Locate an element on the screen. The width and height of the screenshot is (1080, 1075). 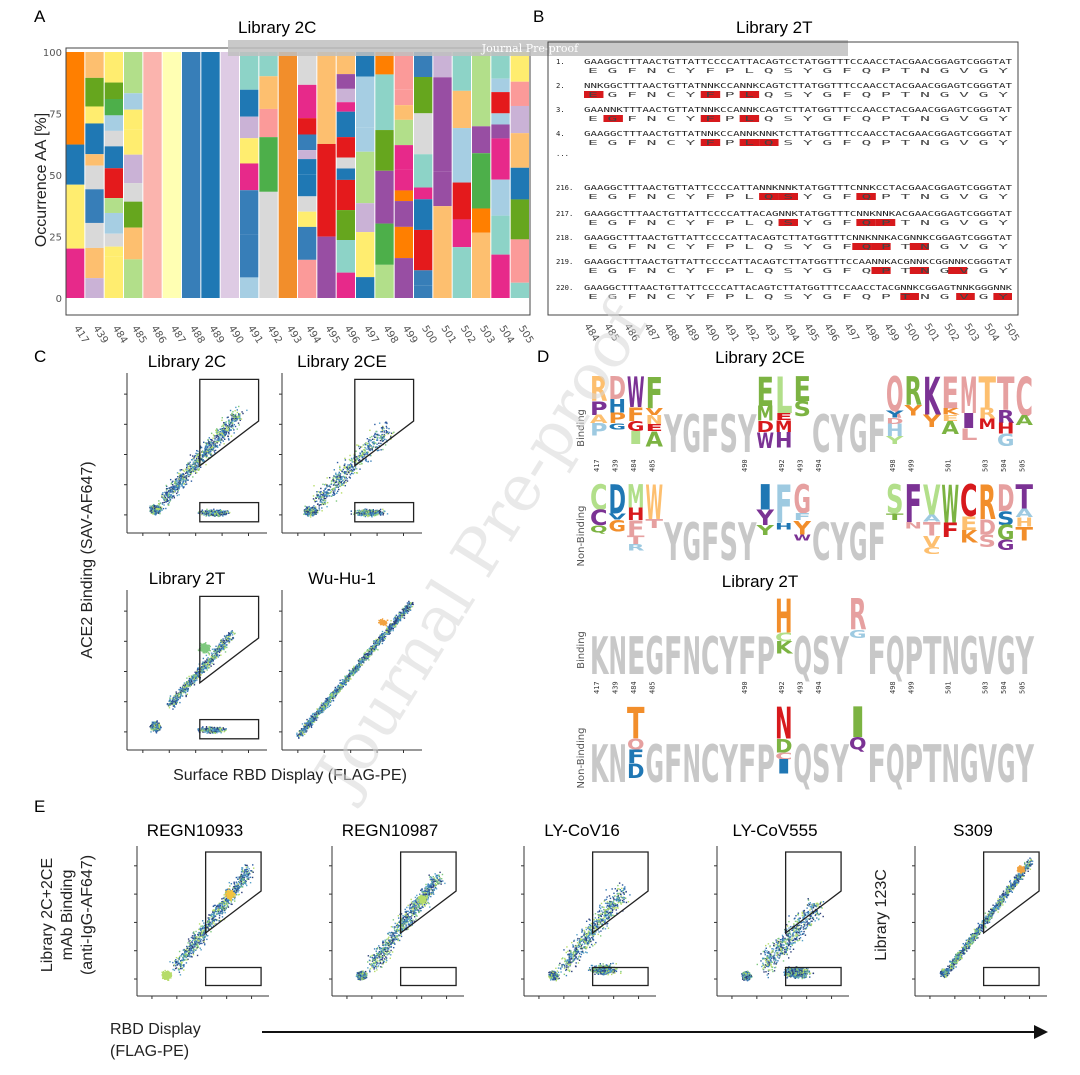
panel-b-xtick: 489 is located at coordinates (690, 333).